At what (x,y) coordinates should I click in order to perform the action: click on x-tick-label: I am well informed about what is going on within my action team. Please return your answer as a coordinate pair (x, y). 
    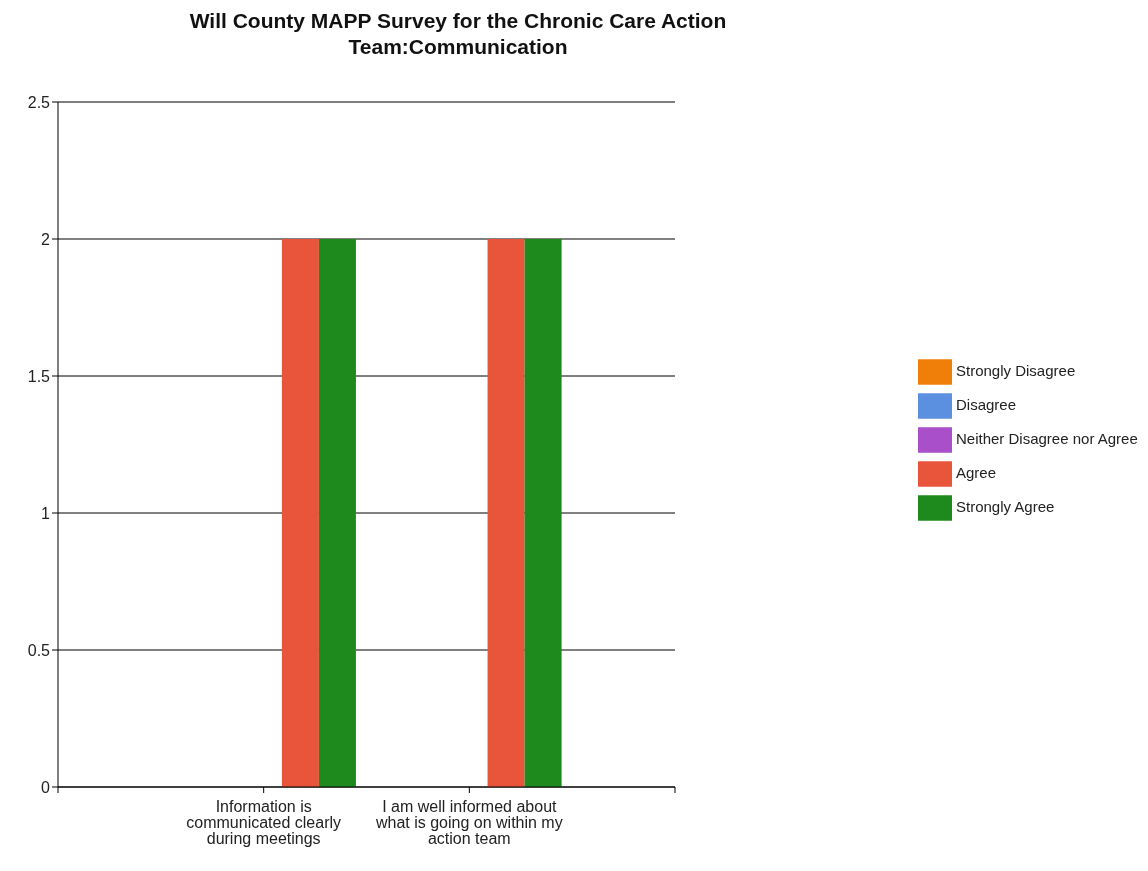
    Looking at the image, I should click on (468, 823).